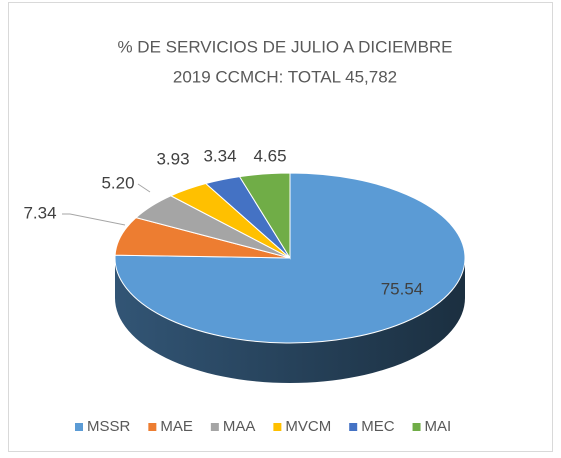  Describe the element at coordinates (284, 46) in the screenshot. I see `chart-title: % DE SERVICIOS DE JULIO A DICIEMBRE` at that location.